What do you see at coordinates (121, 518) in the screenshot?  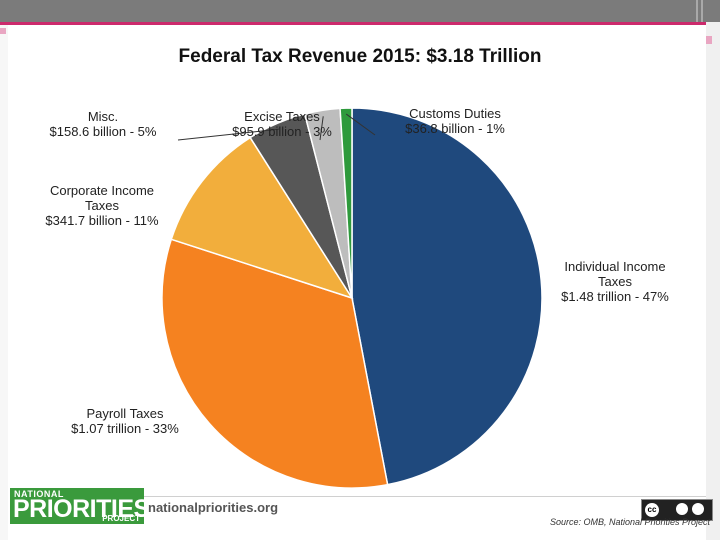 I see `logo-sub-text: PROJECT` at bounding box center [121, 518].